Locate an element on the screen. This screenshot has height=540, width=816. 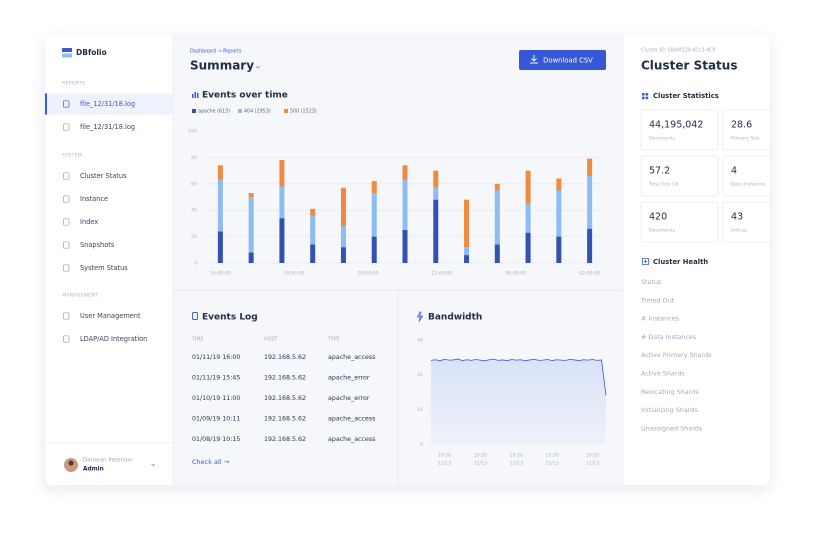
nav-section-title: MANAGEMENT is located at coordinates (80, 296).